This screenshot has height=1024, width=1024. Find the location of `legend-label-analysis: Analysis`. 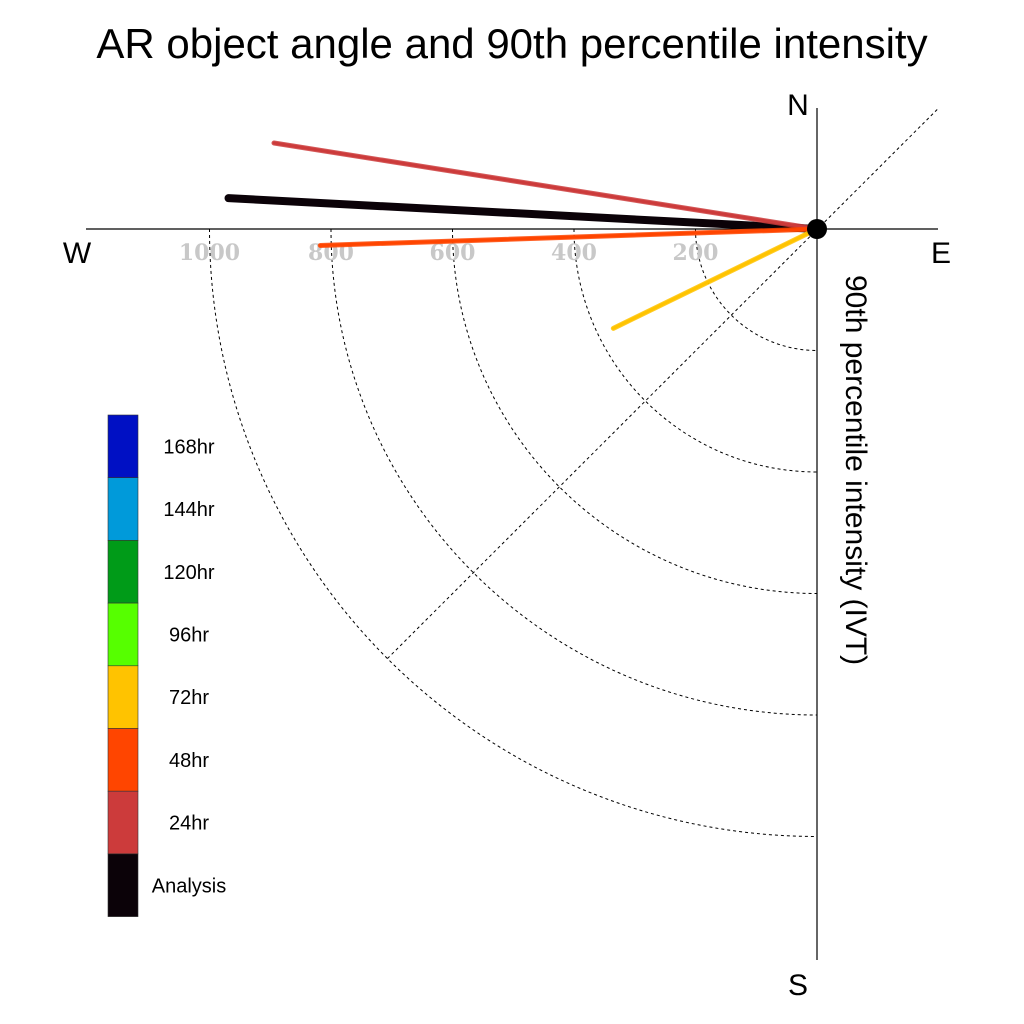

legend-label-analysis: Analysis is located at coordinates (189, 886).